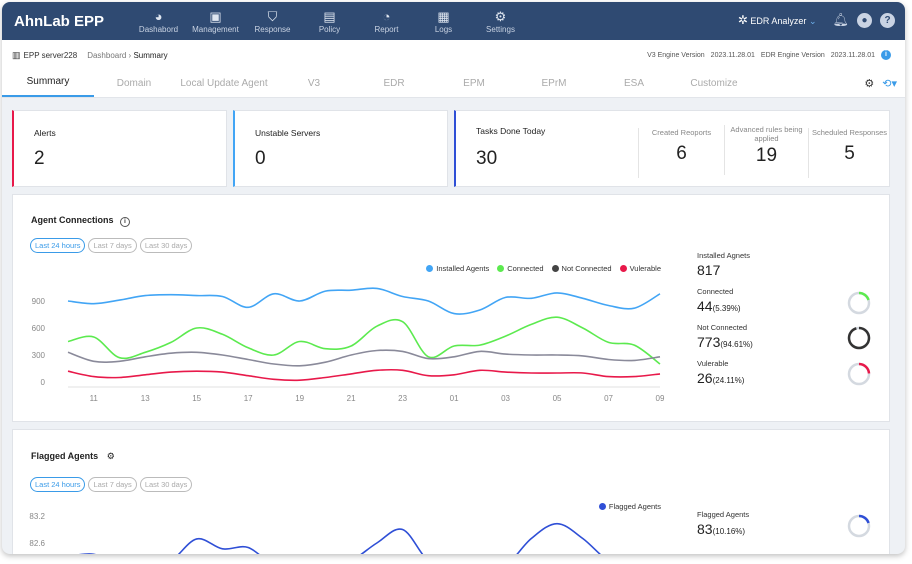  Describe the element at coordinates (889, 84) in the screenshot. I see `refresh-icon: ⟲▾` at that location.